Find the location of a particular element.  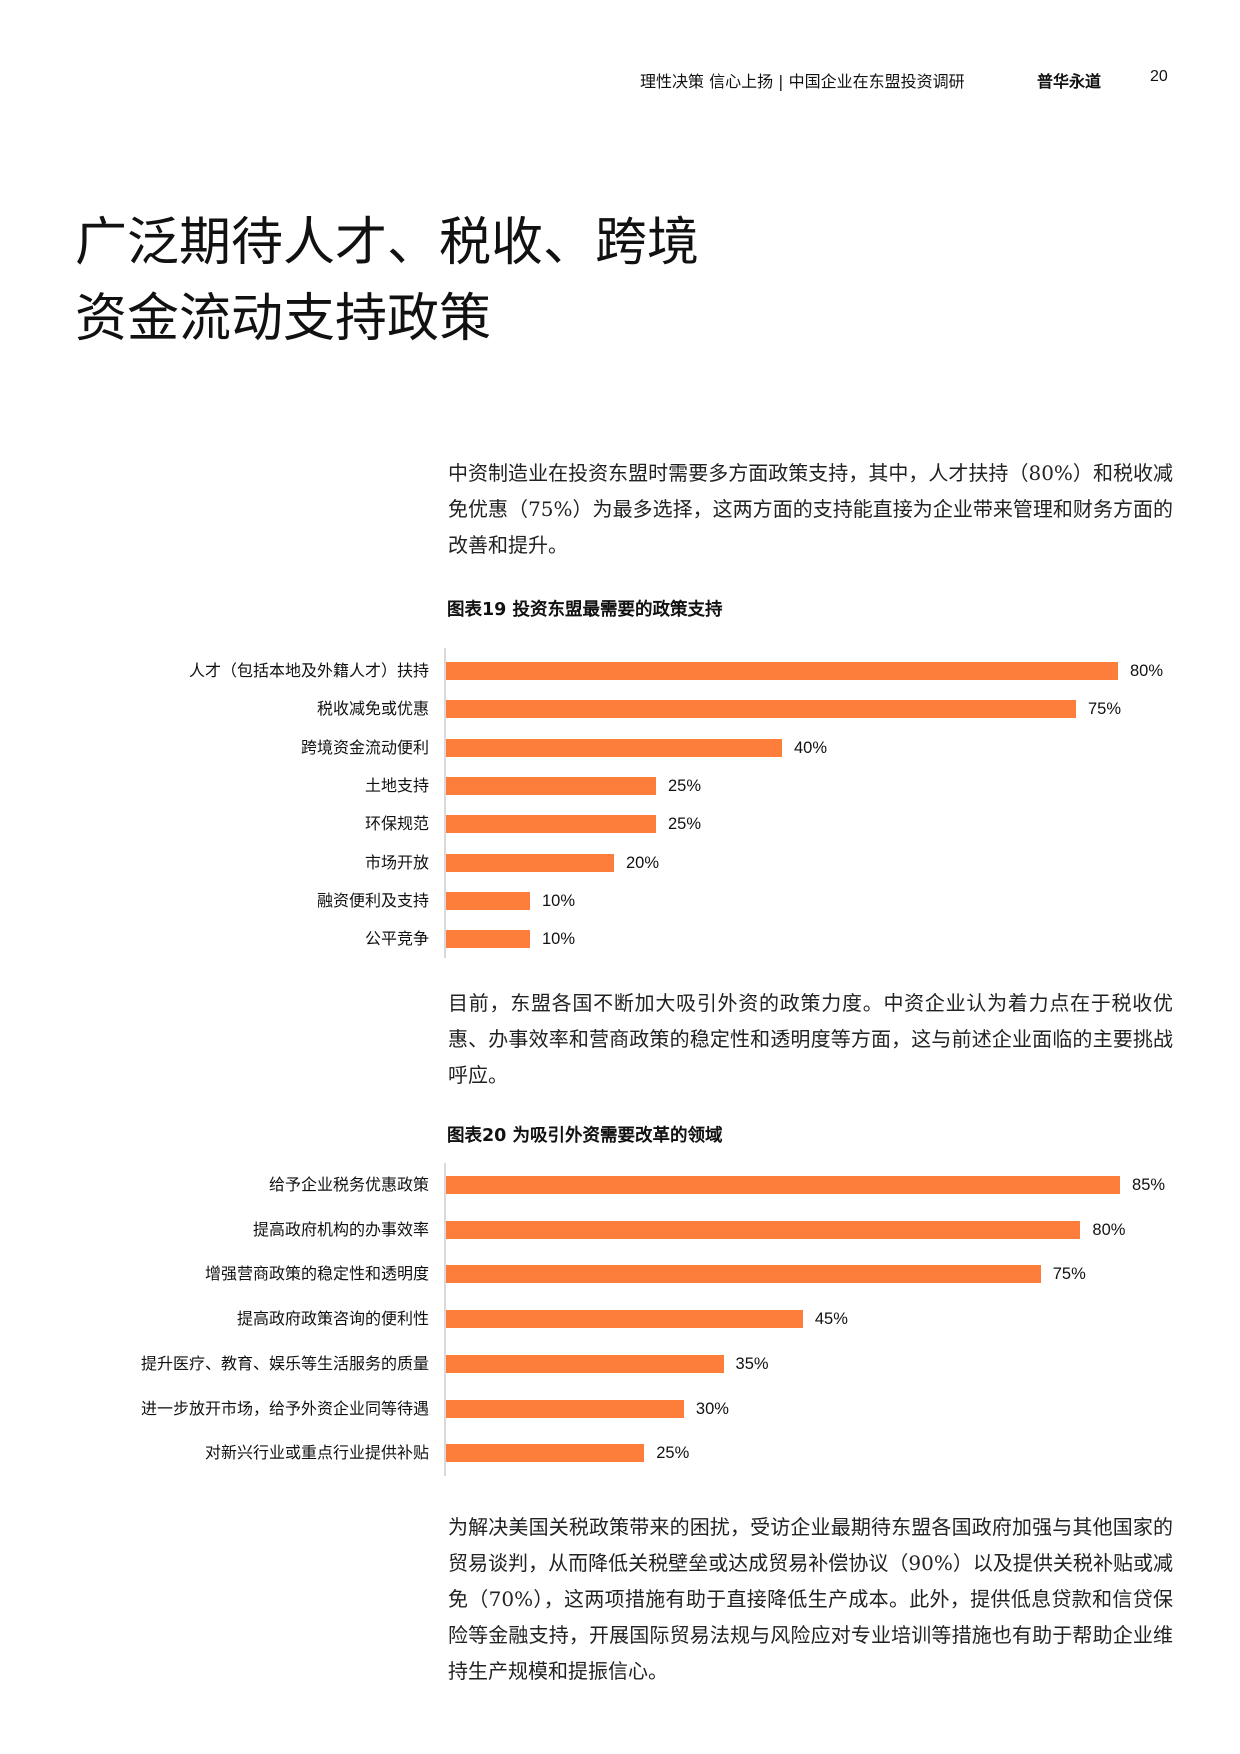

brand-name: 普华永道 is located at coordinates (1069, 81).